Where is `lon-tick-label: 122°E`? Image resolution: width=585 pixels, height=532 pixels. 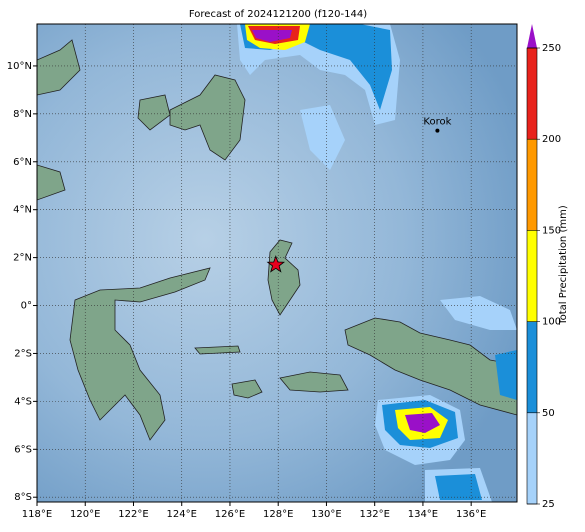
lon-tick-label: 122°E is located at coordinates (133, 514).